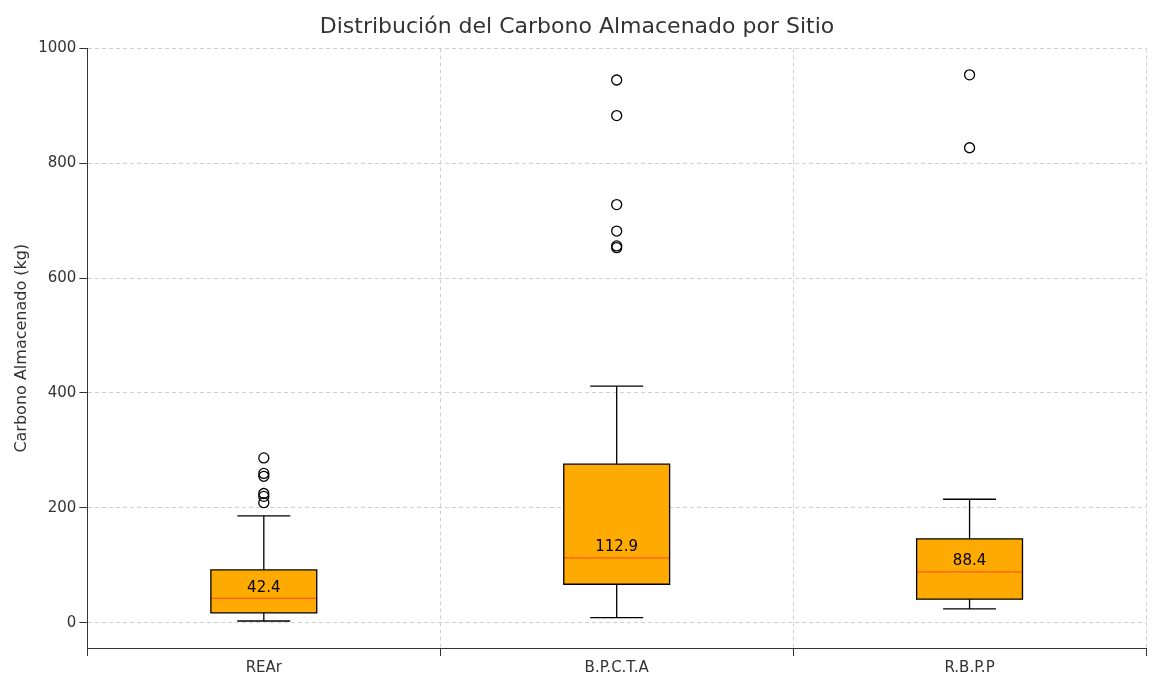  What do you see at coordinates (57, 47) in the screenshot?
I see `y-tick-label: 1000` at bounding box center [57, 47].